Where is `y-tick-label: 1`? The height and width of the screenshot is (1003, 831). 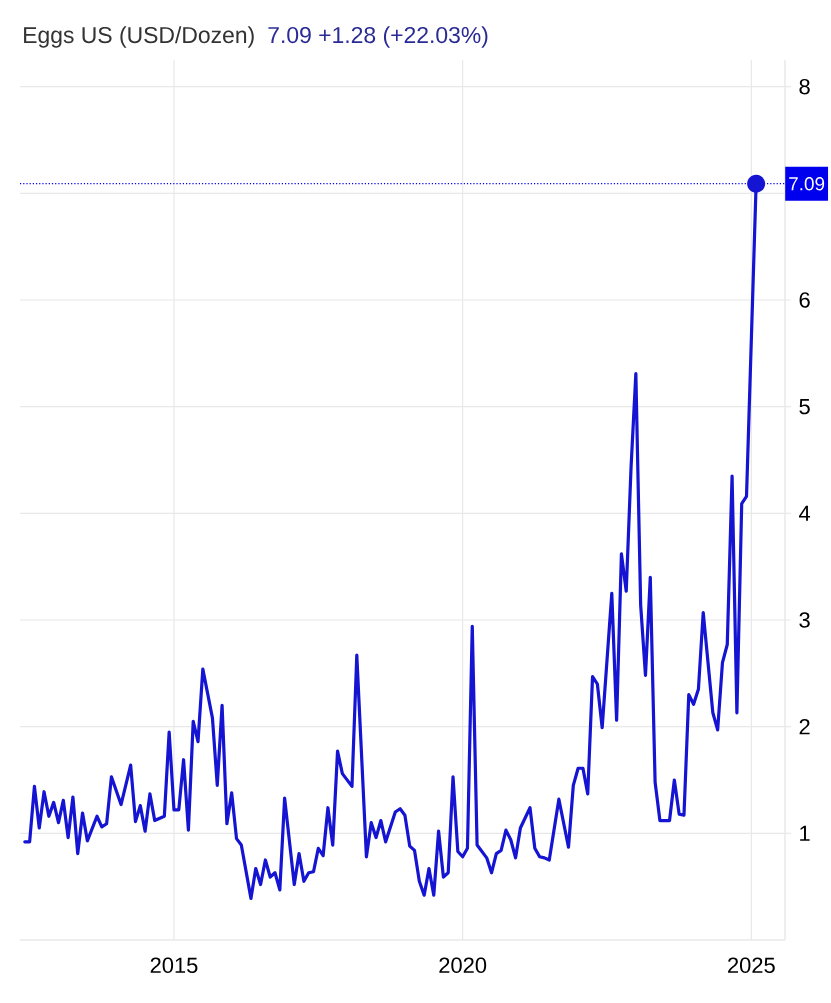
y-tick-label: 1 is located at coordinates (805, 833).